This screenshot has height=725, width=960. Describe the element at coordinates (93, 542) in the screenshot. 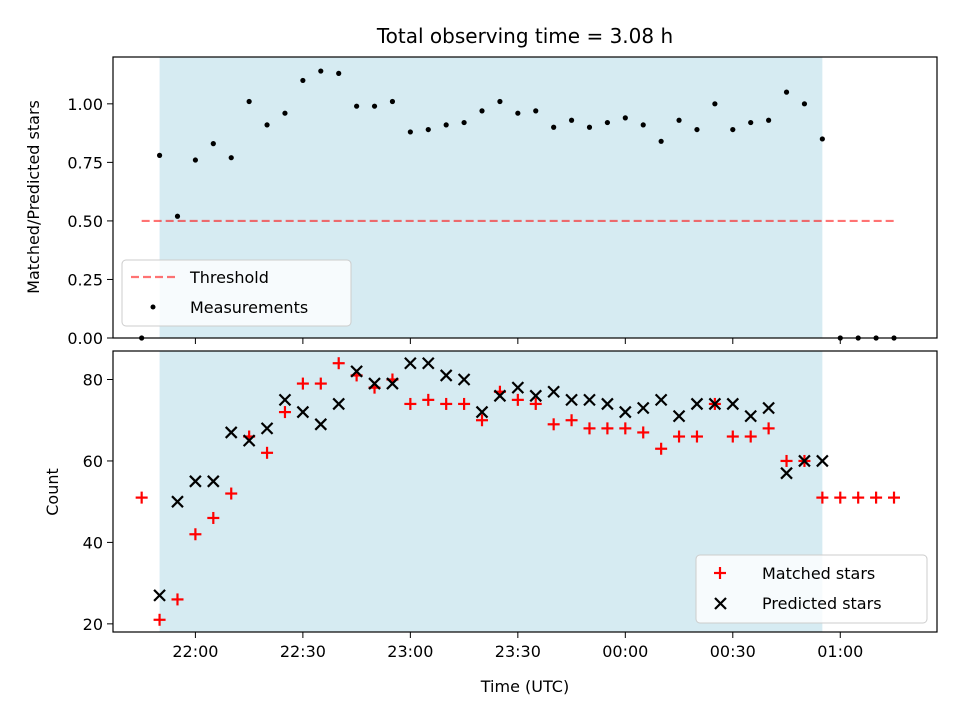

I see `y-tick-label: 40` at that location.